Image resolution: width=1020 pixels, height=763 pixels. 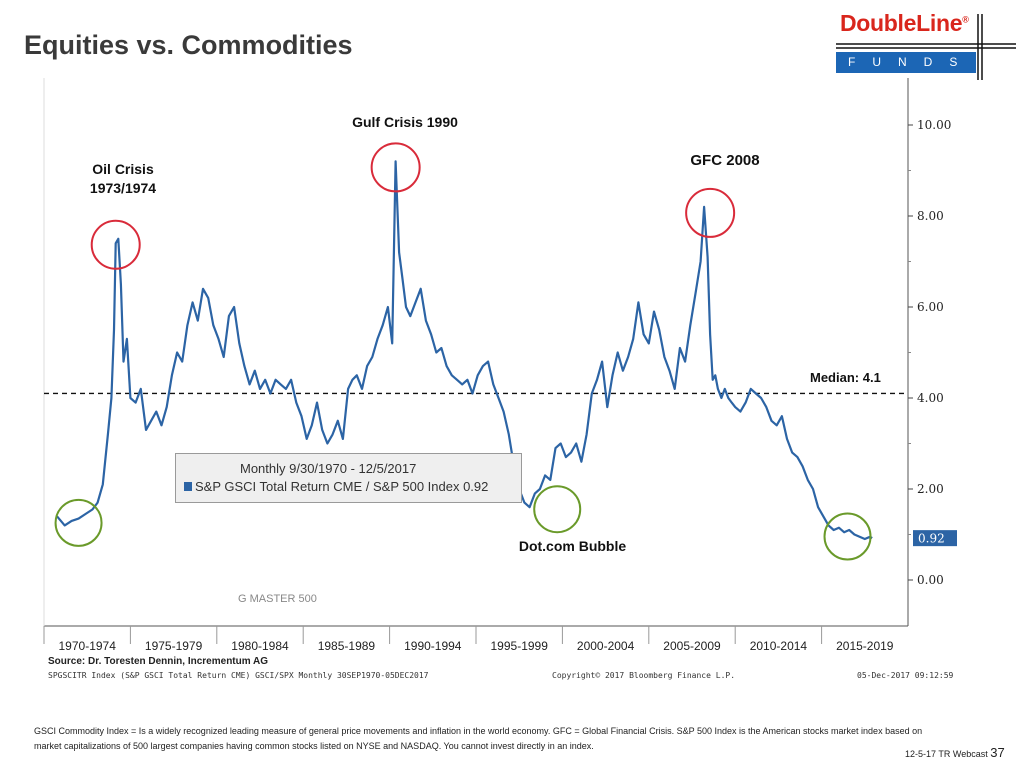 I want to click on y-tick-label: 4.00, so click(x=930, y=398).